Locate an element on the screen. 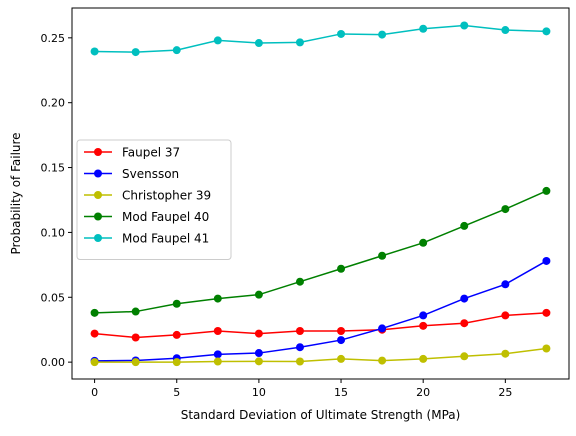  y-tick-label: 0.10 is located at coordinates (53, 232).